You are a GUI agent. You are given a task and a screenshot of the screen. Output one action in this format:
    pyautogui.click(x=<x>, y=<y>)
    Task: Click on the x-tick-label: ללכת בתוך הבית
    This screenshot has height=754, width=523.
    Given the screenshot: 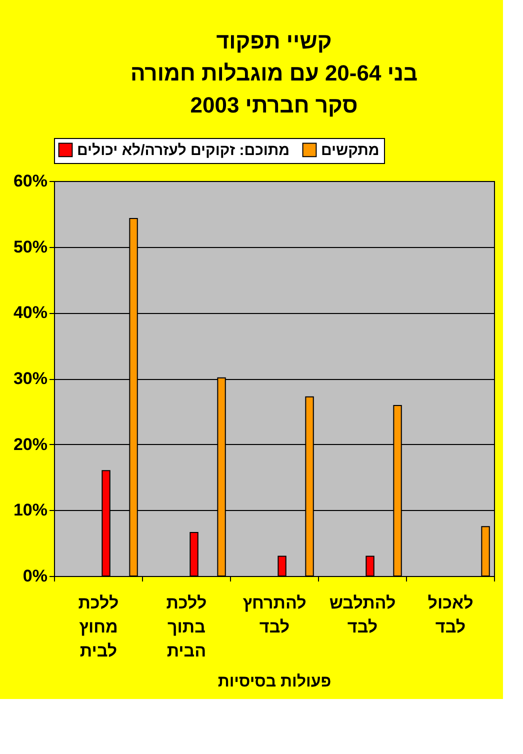 What is the action you would take?
    pyautogui.click(x=186, y=627)
    